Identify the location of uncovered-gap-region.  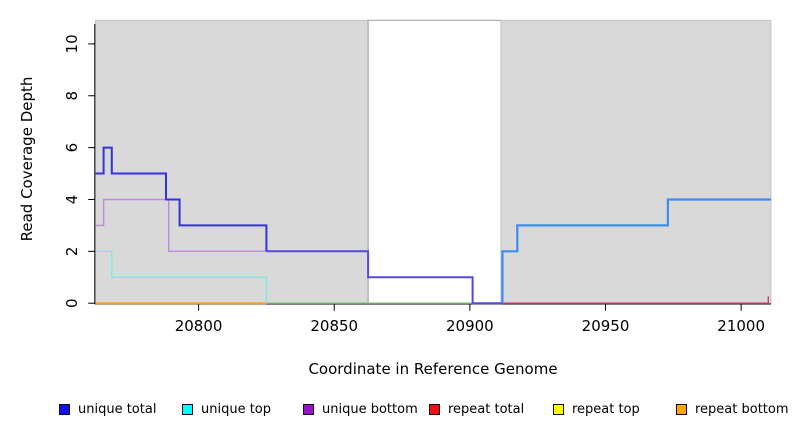
(434, 161).